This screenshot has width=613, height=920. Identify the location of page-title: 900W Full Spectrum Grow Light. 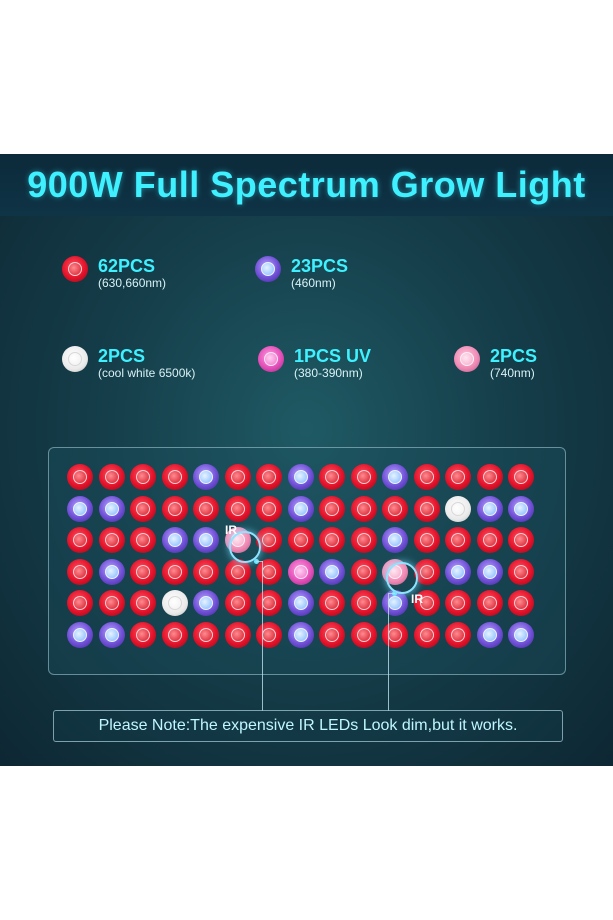
(306, 184).